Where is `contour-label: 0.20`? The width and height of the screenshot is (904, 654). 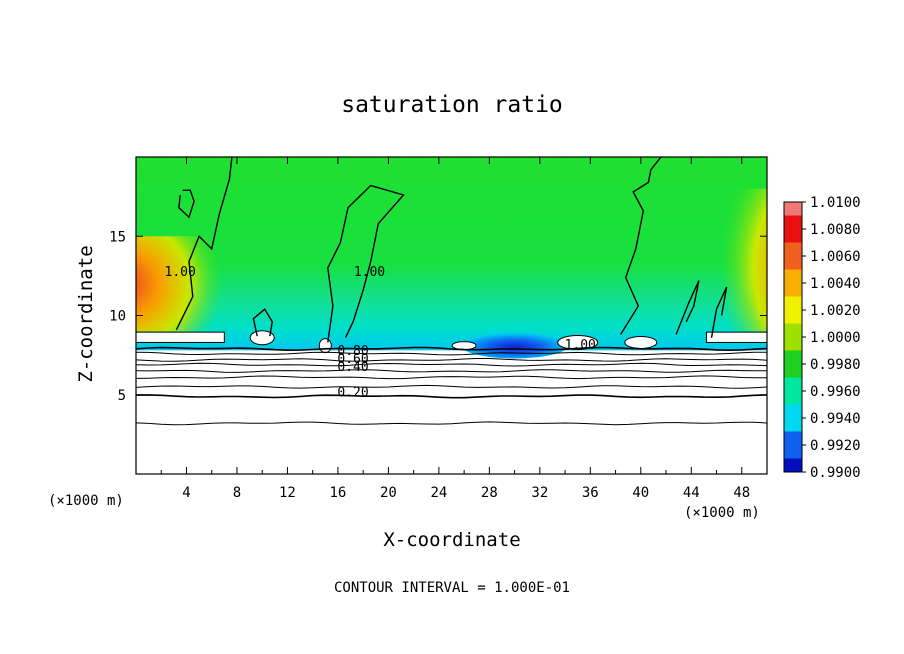
contour-label: 0.20 is located at coordinates (352, 392).